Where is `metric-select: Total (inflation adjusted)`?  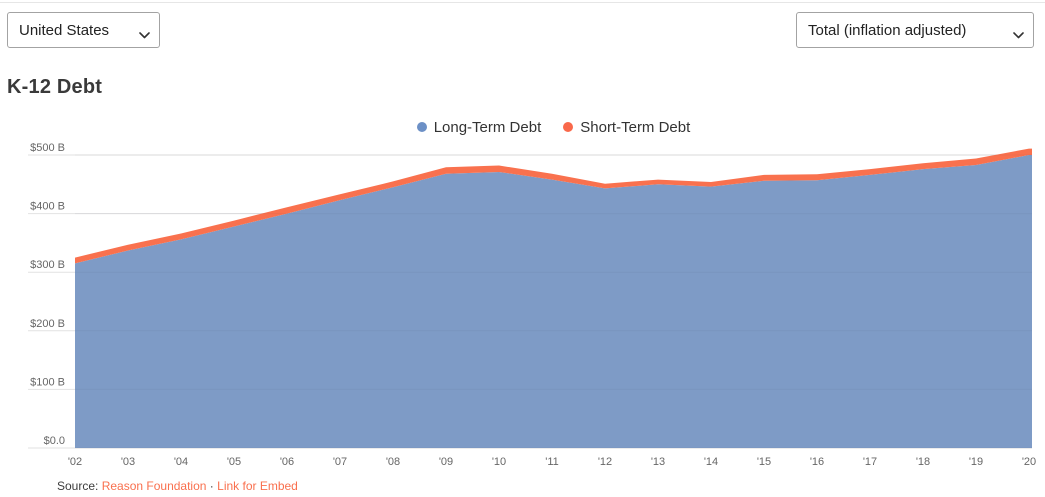
metric-select: Total (inflation adjusted) is located at coordinates (915, 30).